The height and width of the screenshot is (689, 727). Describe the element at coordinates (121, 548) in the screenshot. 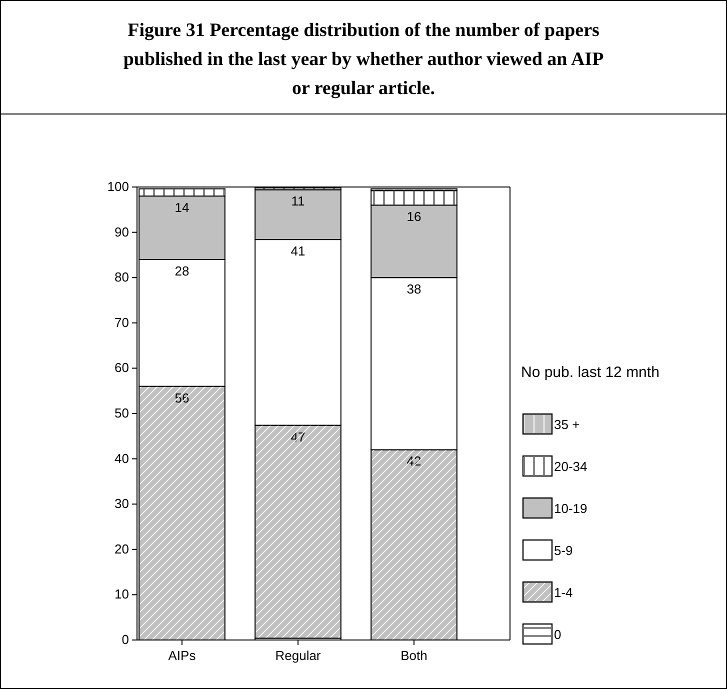

I see `y-tick-label: 20` at that location.